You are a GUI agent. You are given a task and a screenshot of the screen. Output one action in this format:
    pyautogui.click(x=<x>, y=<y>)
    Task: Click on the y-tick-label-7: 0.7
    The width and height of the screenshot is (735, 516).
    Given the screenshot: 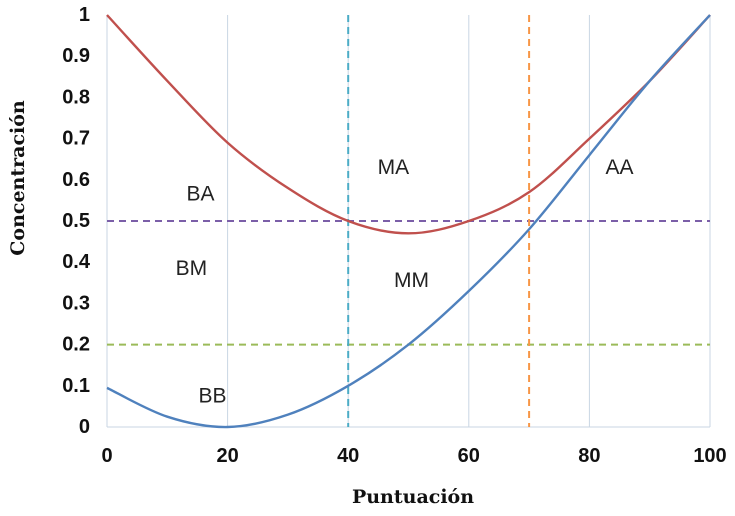 What is the action you would take?
    pyautogui.click(x=76, y=139)
    